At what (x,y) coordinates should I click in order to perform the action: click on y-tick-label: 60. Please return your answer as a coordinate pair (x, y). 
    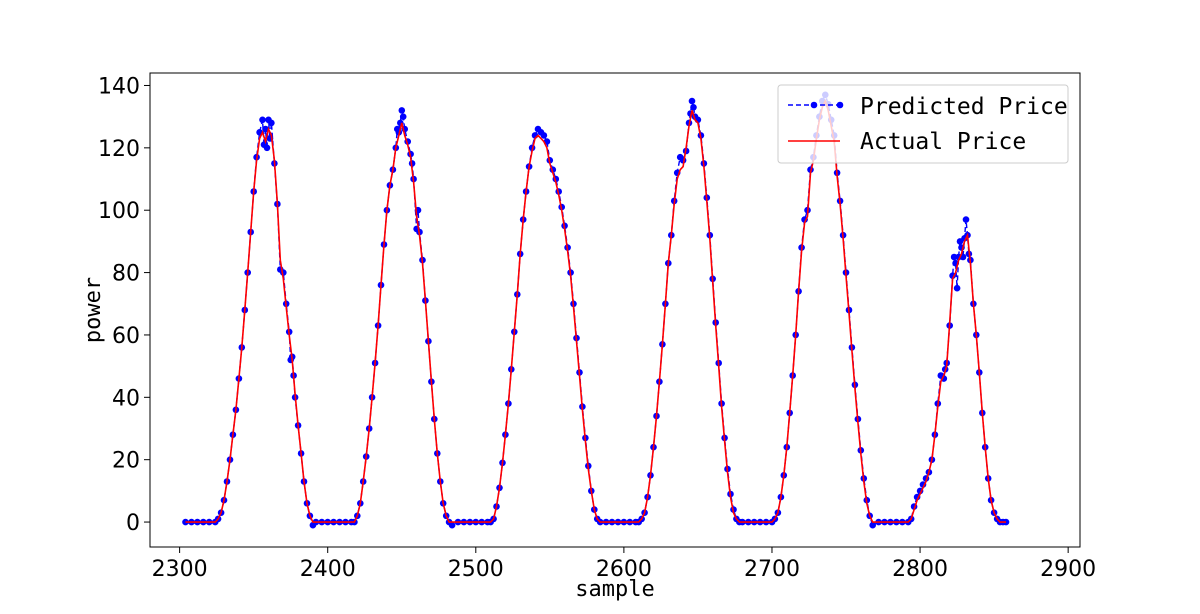
    Looking at the image, I should click on (126, 336).